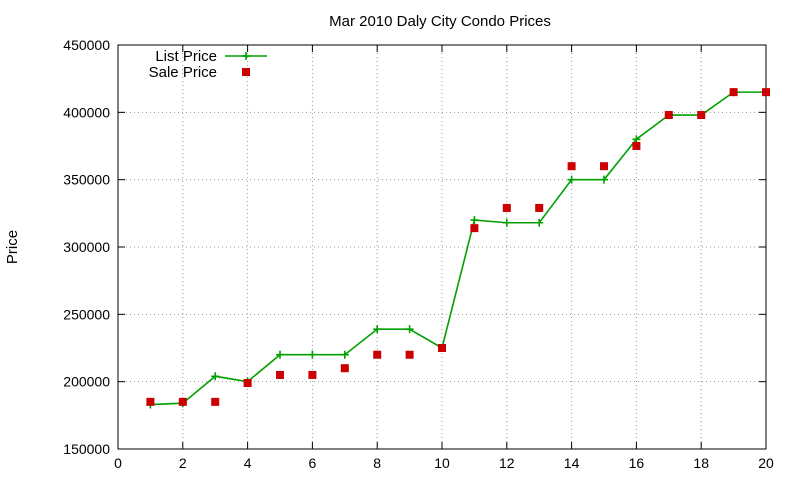 The image size is (800, 480). I want to click on x-tick-label: 2, so click(183, 463).